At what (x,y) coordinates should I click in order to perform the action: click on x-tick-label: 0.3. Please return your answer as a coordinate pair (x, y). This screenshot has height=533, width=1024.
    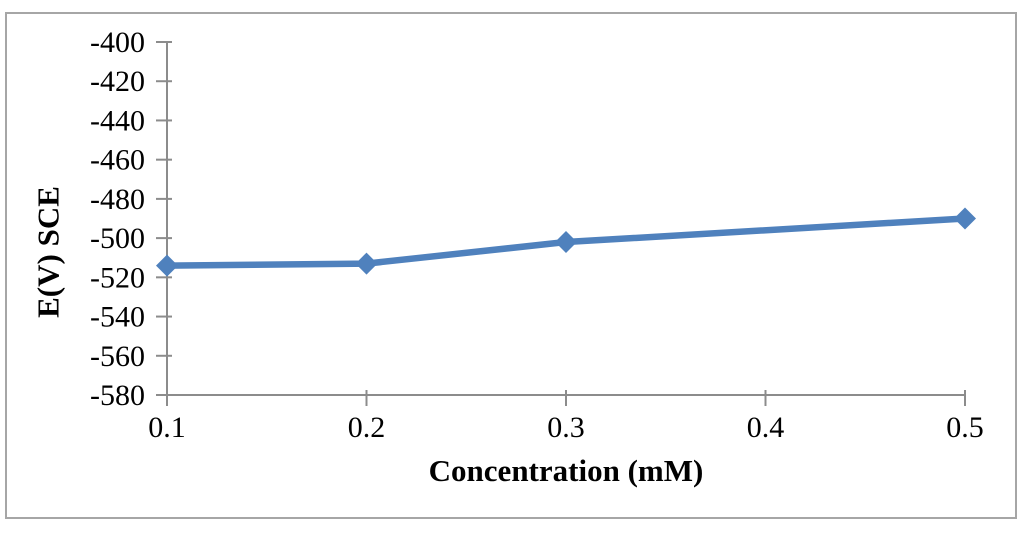
    Looking at the image, I should click on (566, 427).